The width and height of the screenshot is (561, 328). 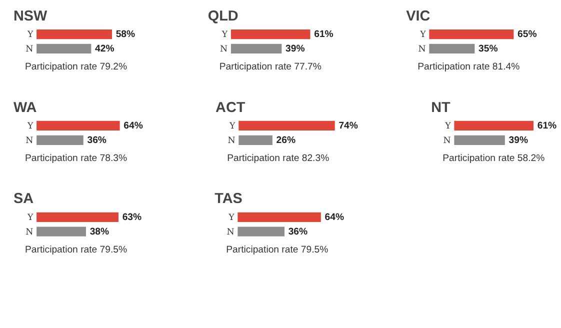 What do you see at coordinates (76, 66) in the screenshot?
I see `text: Participation rate 79.2%` at bounding box center [76, 66].